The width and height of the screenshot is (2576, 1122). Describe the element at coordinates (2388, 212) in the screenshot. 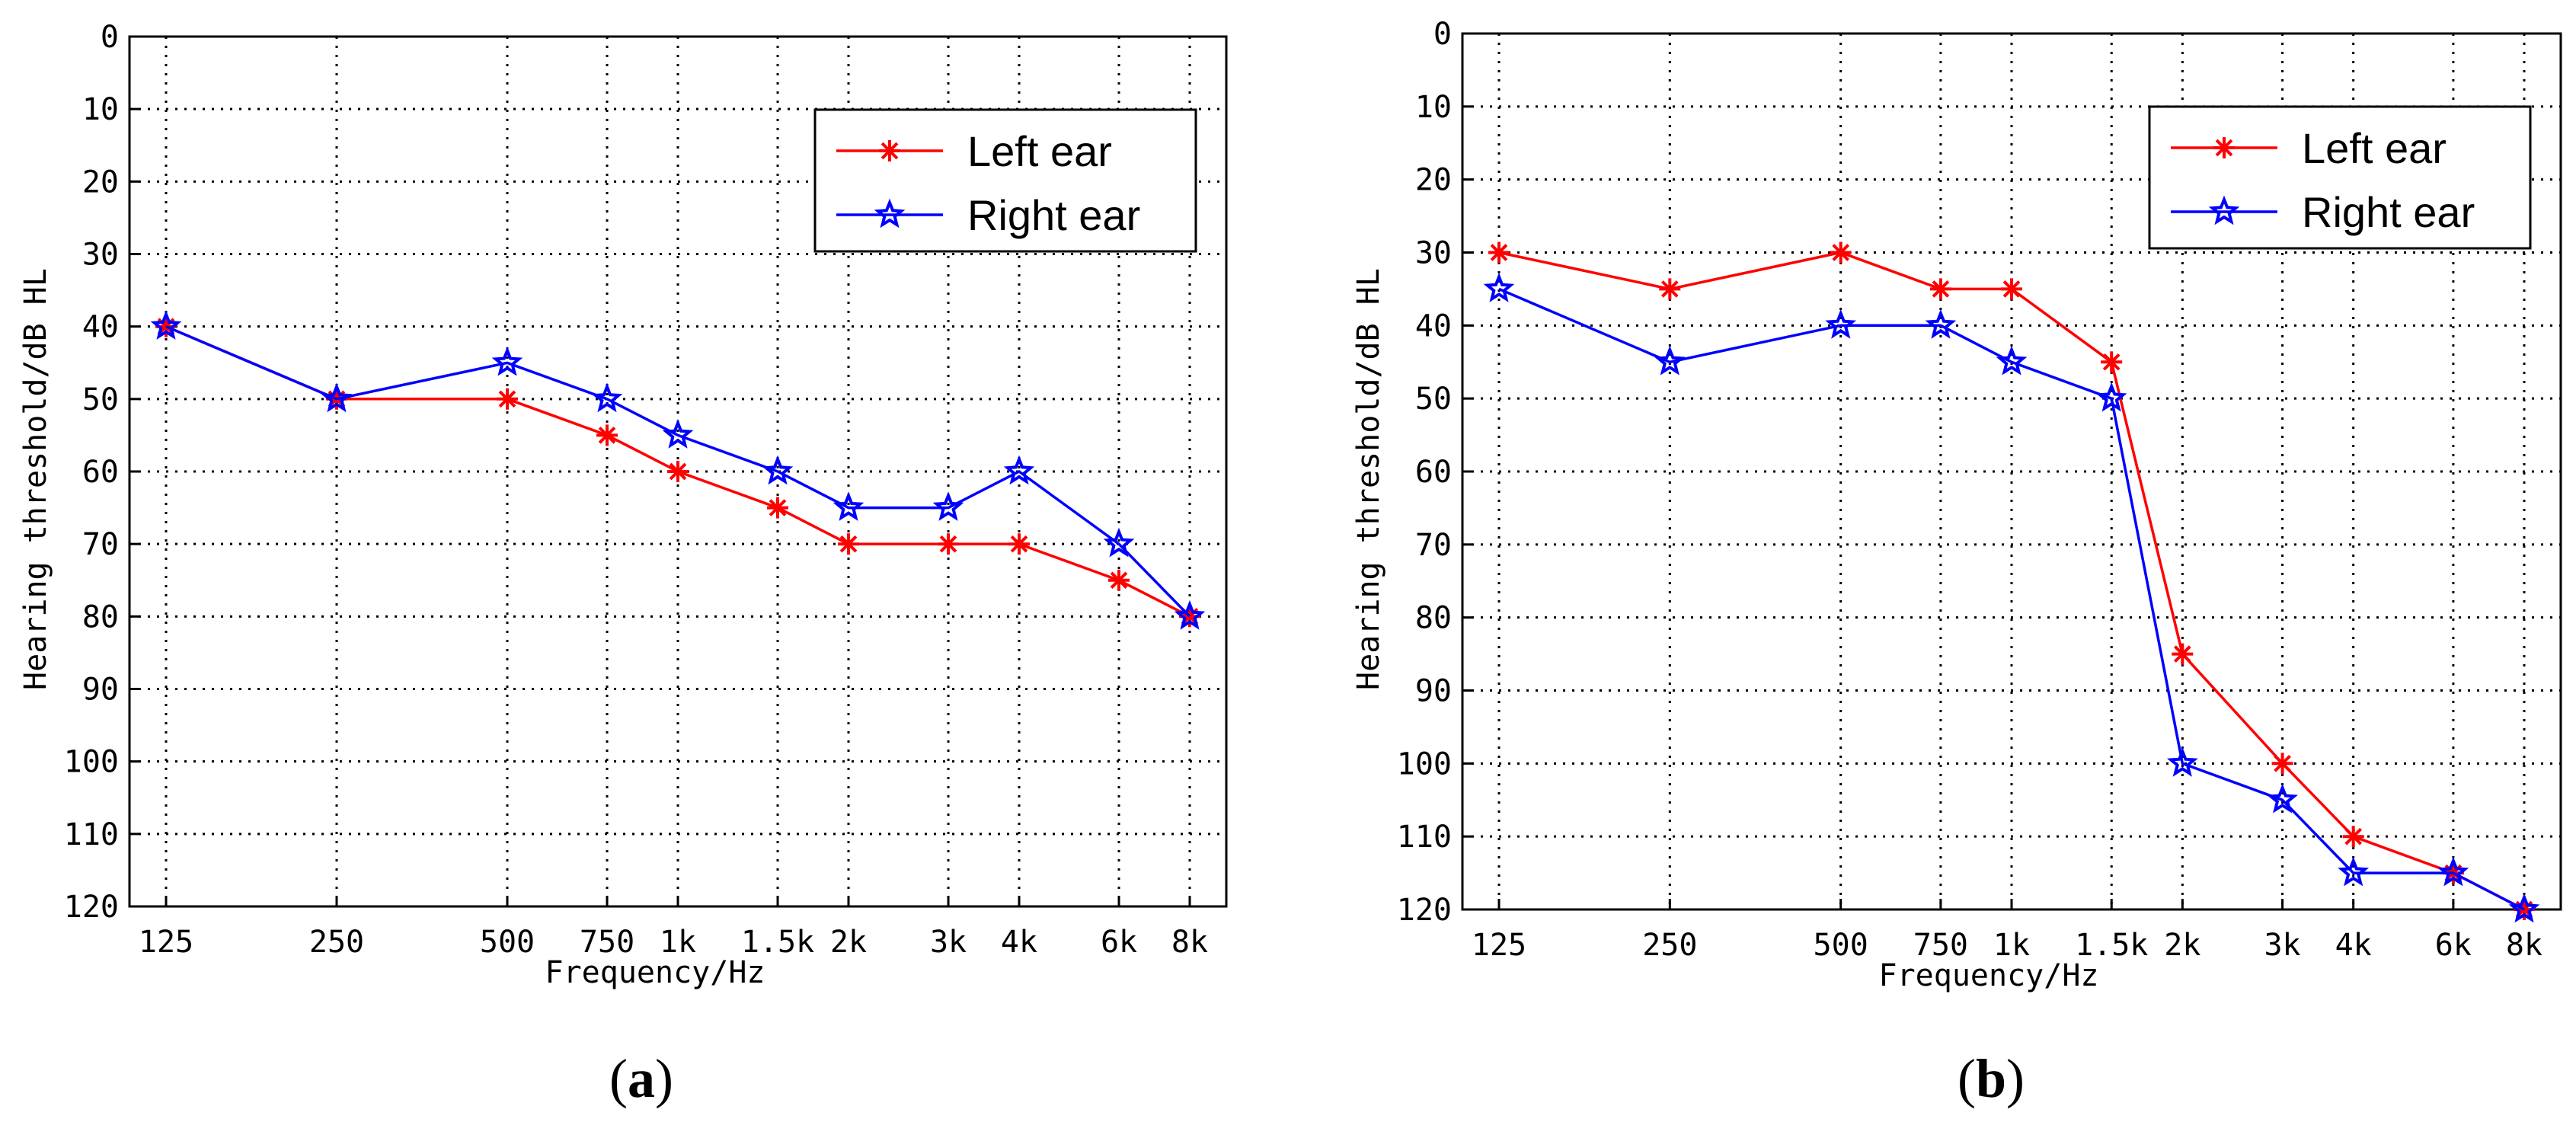

I see `legend-label: Right ear` at that location.